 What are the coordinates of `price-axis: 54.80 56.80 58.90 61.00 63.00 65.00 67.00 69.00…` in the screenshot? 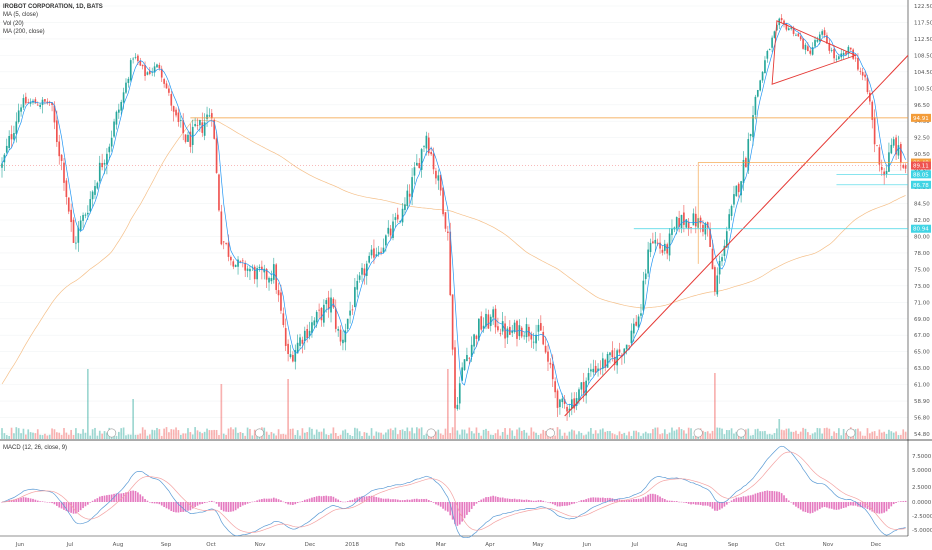 It's located at (921, 269).